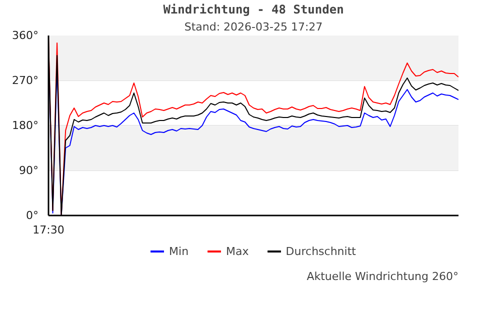 The image size is (500, 320). What do you see at coordinates (29, 170) in the screenshot?
I see `y-tick-label: 90°` at bounding box center [29, 170].